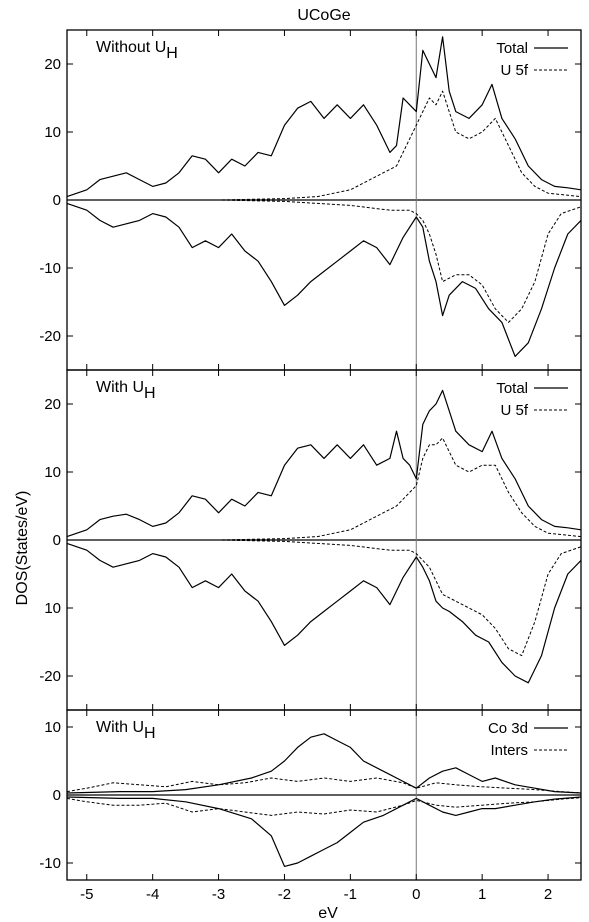  Describe the element at coordinates (218, 894) in the screenshot. I see `x-tick-label: -3` at that location.